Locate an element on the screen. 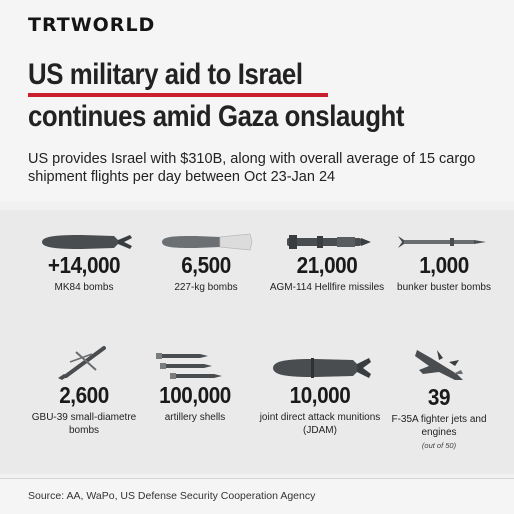  item-label: bunker buster bombs is located at coordinates (444, 287).